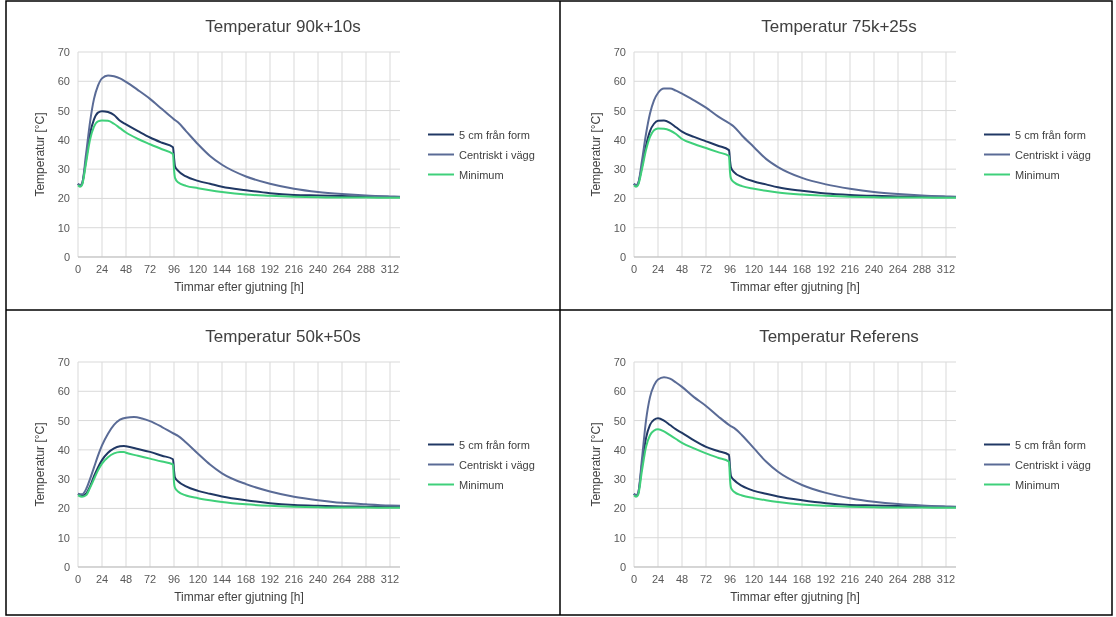 The image size is (1116, 617). I want to click on chart-title: Temperatur 90k+10s, so click(283, 26).